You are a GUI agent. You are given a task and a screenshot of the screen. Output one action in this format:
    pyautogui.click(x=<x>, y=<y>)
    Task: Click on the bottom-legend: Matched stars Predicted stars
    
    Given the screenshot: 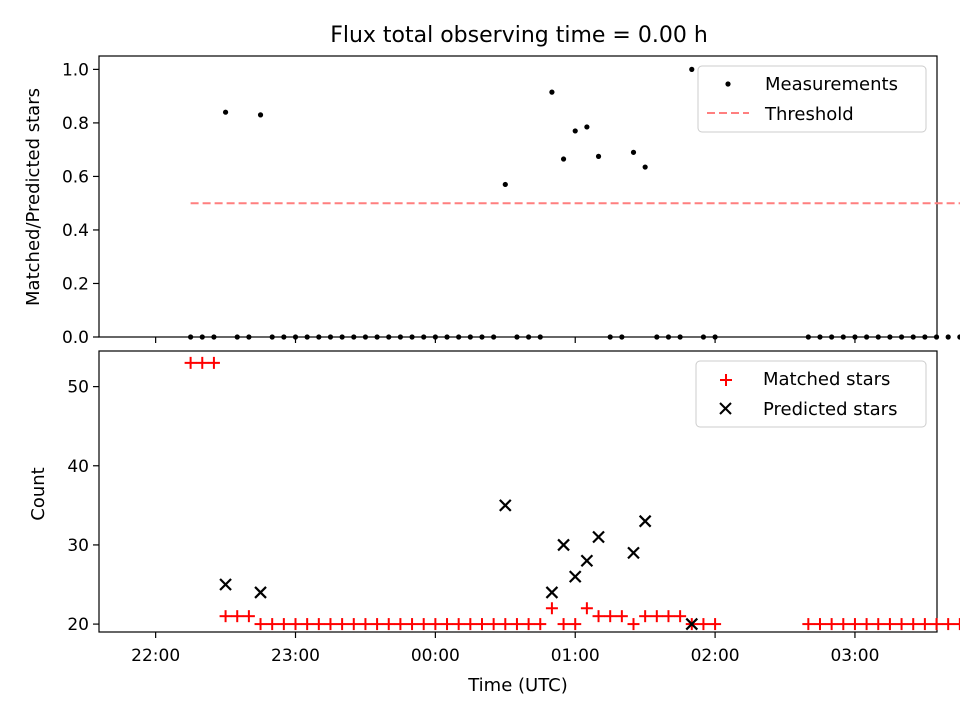 What is the action you would take?
    pyautogui.click(x=811, y=394)
    